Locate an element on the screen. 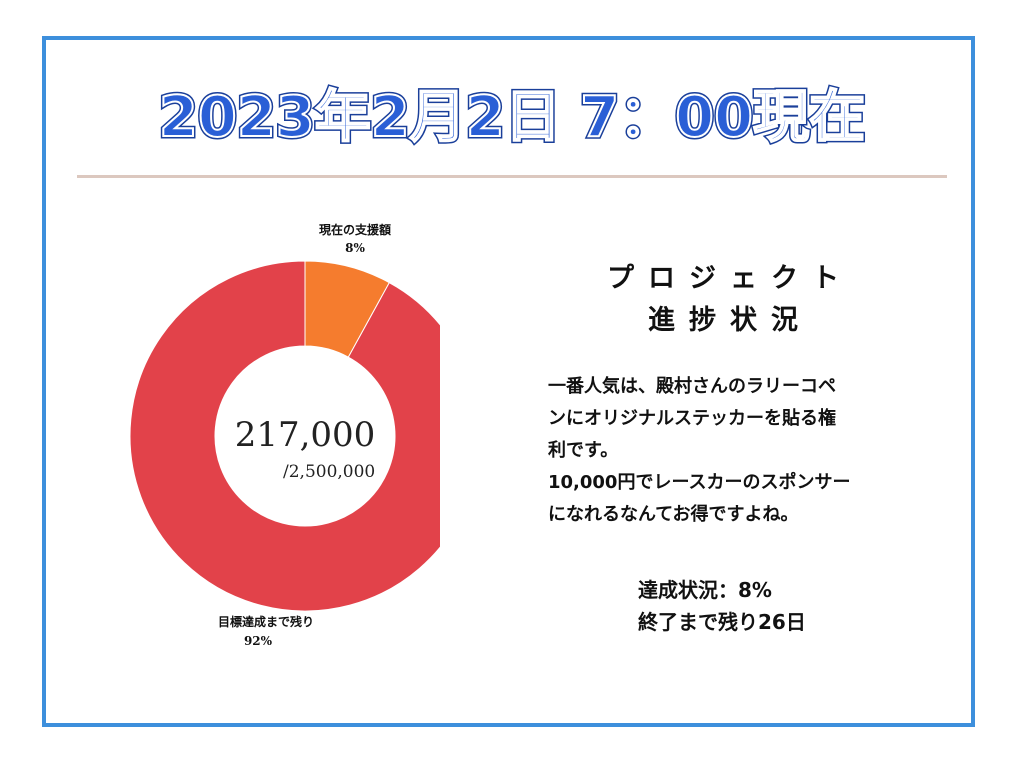  project-heading-line2: 進捗状況 is located at coordinates (730, 320).